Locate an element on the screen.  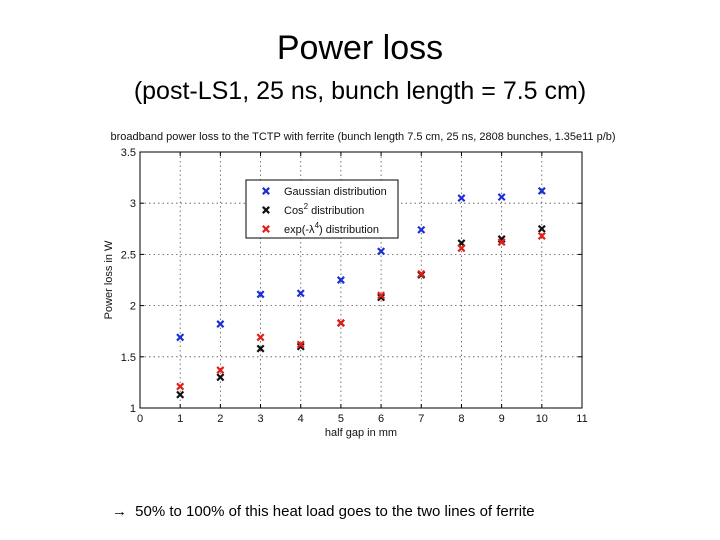
y-tick-label: 2.5 is located at coordinates (128, 255).